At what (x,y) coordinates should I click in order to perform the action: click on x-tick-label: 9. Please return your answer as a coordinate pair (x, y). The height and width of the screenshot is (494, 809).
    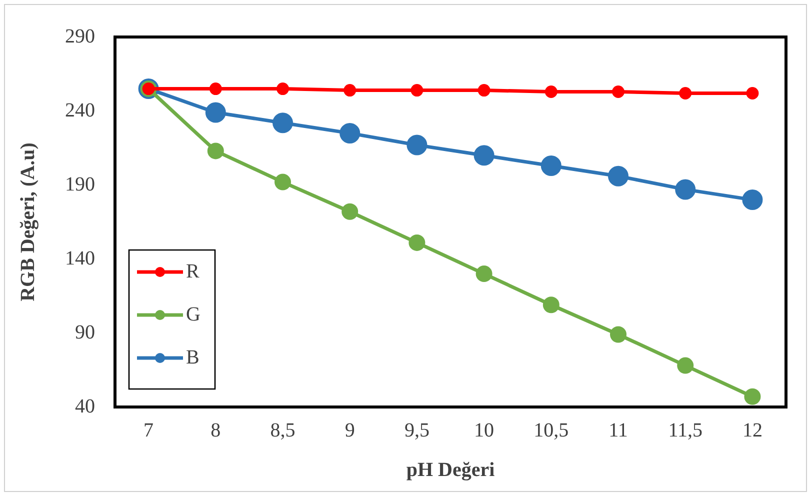
    Looking at the image, I should click on (349, 430).